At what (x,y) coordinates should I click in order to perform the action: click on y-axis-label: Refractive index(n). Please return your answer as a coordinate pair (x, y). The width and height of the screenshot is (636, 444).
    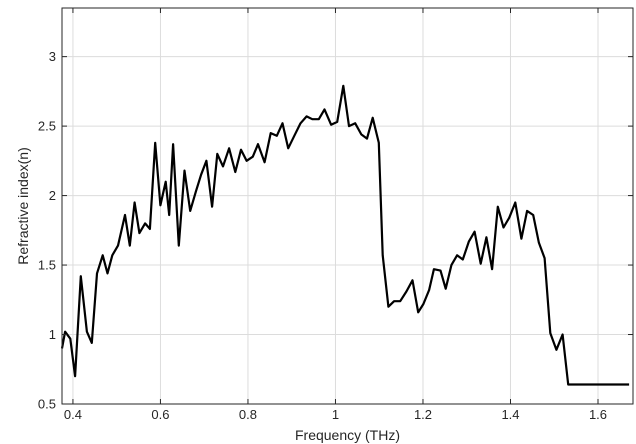
    Looking at the image, I should click on (23, 206).